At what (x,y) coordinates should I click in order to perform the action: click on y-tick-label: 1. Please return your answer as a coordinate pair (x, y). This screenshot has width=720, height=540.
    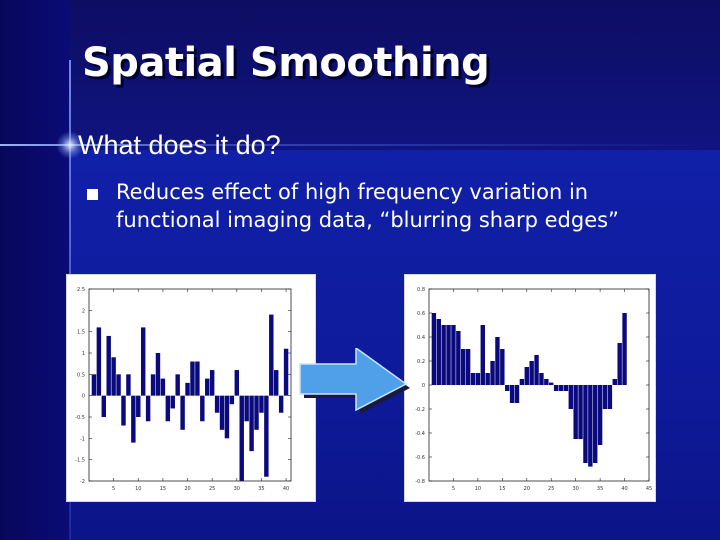
    Looking at the image, I should click on (83, 354).